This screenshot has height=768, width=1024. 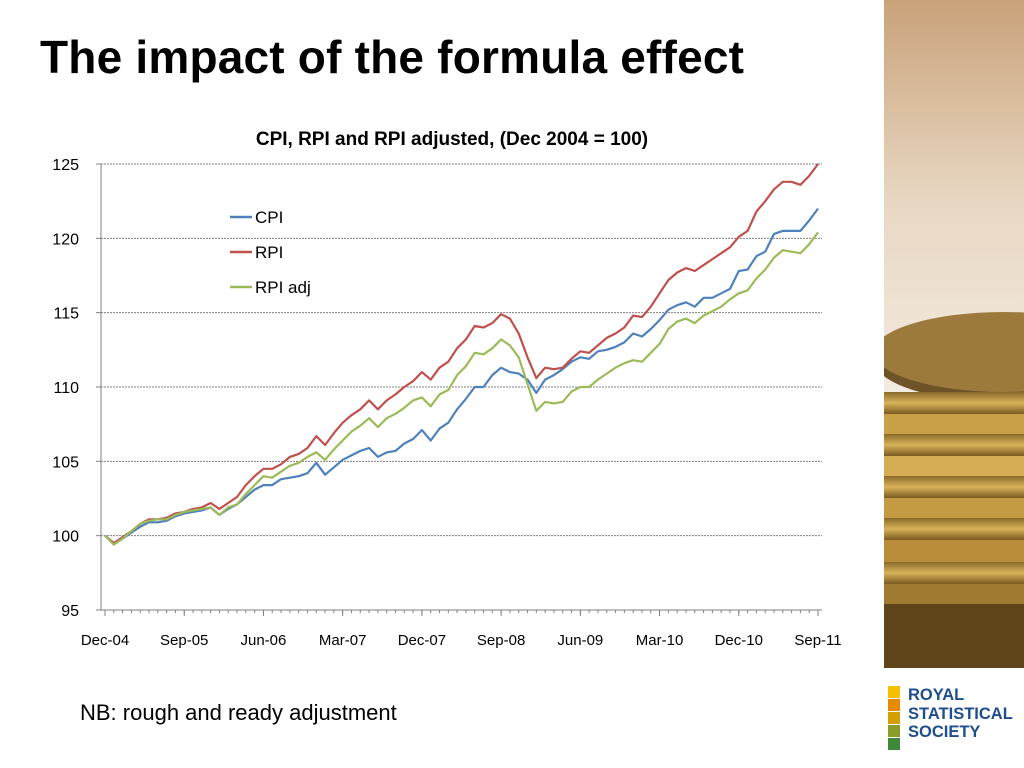 I want to click on x-tick-label: Mar-10, so click(x=660, y=640).